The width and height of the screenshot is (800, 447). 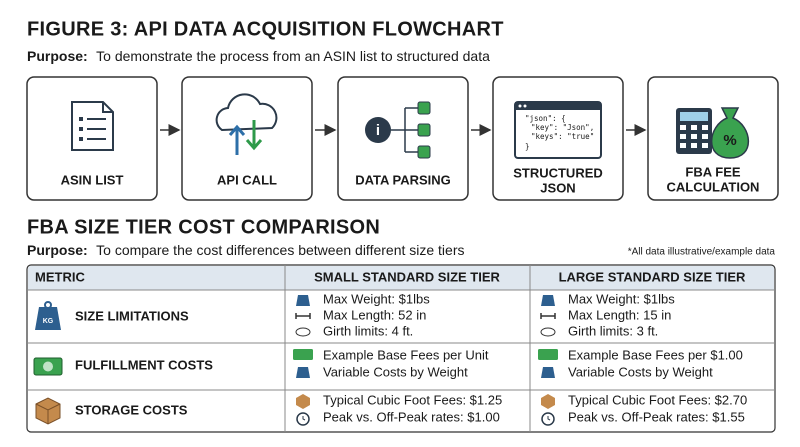 What do you see at coordinates (411, 416) in the screenshot?
I see `cell-line: Peak vs. Off-Peak rates: $1.00` at bounding box center [411, 416].